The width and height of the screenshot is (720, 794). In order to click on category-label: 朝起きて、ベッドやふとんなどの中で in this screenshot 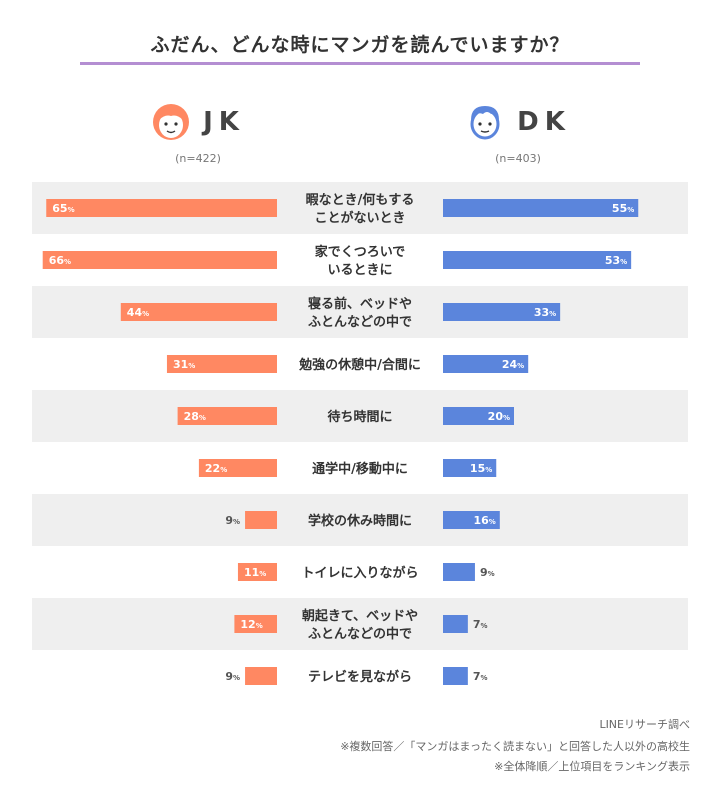, I will do `click(360, 625)`.